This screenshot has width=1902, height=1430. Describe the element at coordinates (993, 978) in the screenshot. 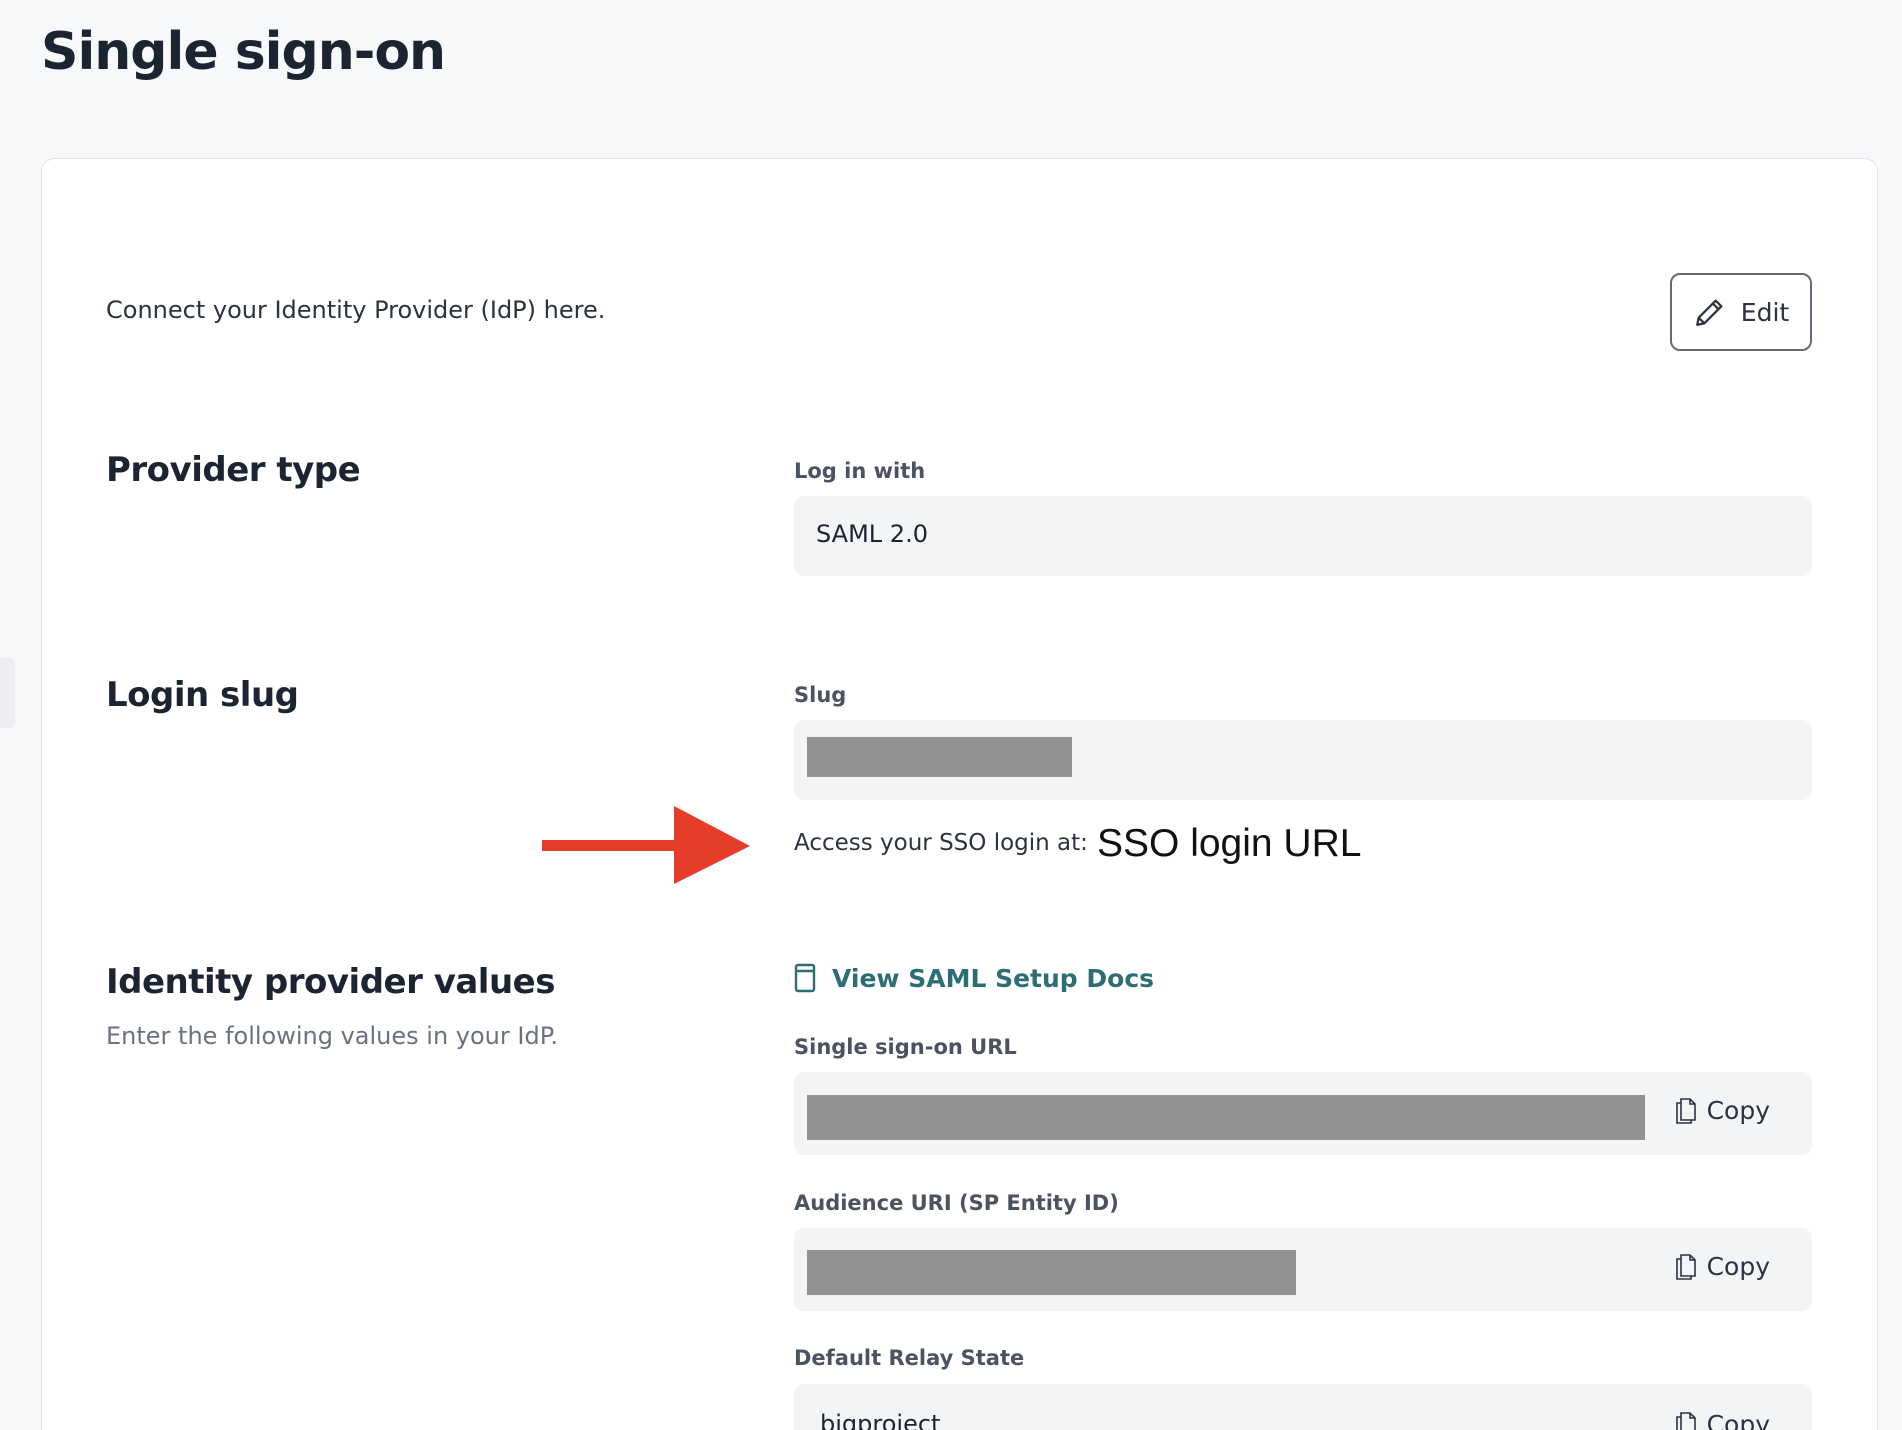

I see `docs-link-label: View SAML Setup Docs` at that location.